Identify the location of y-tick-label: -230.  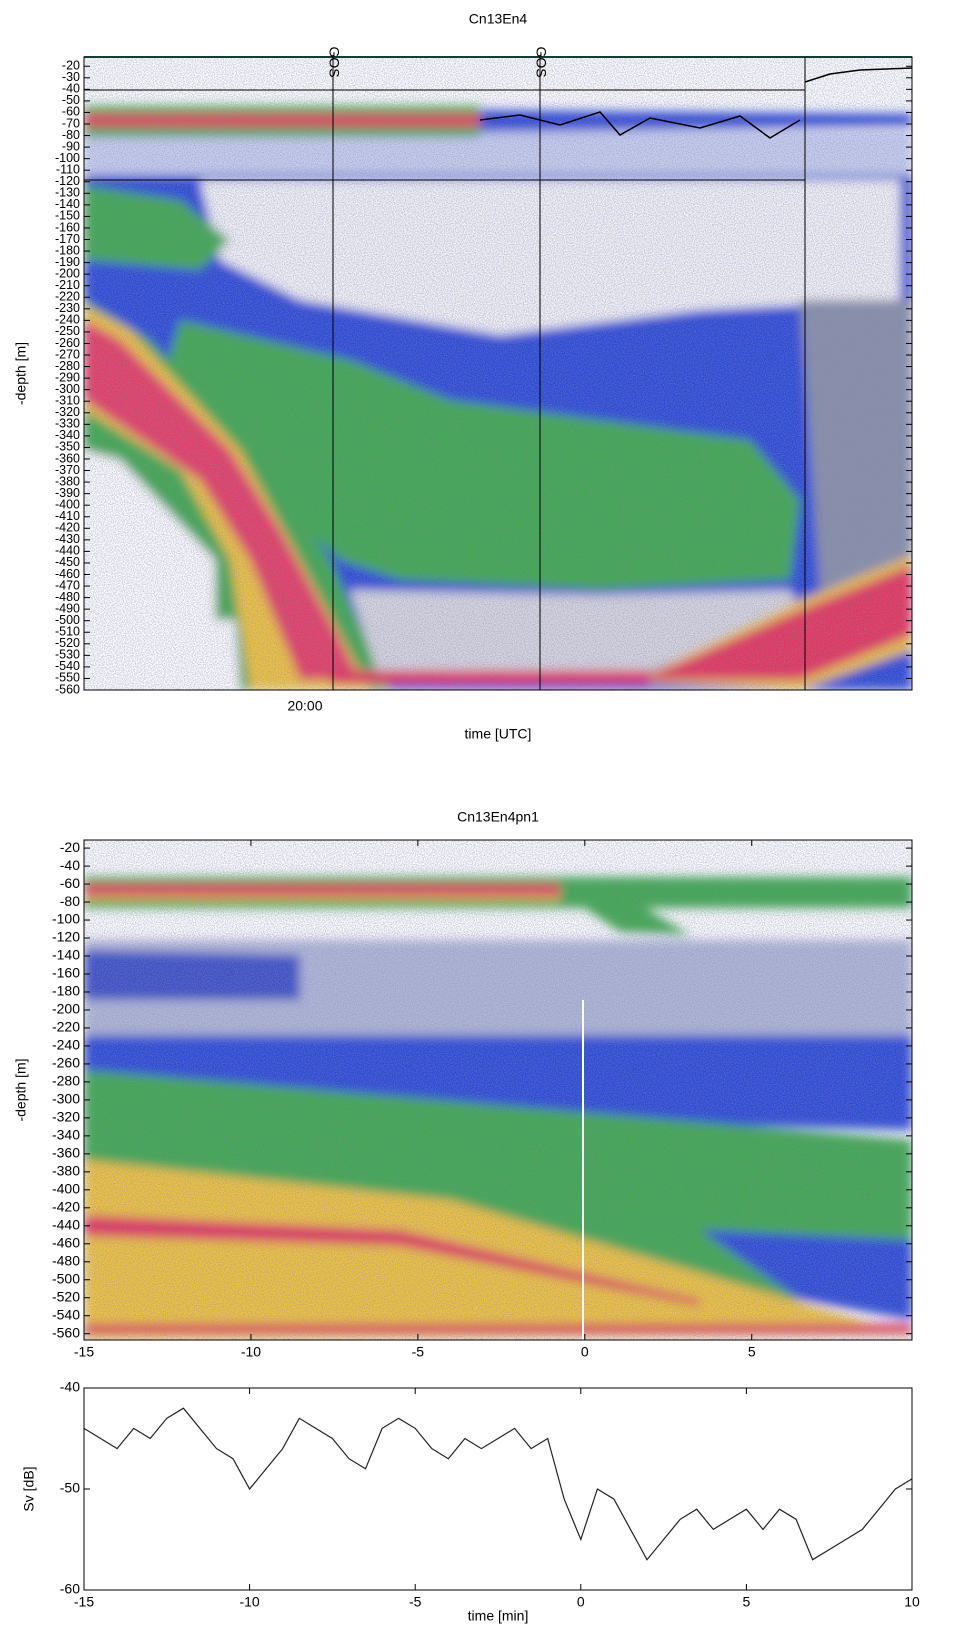
(67, 308).